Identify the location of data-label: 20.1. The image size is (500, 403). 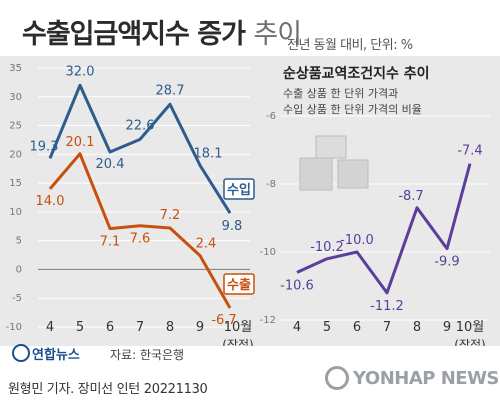
(80, 142).